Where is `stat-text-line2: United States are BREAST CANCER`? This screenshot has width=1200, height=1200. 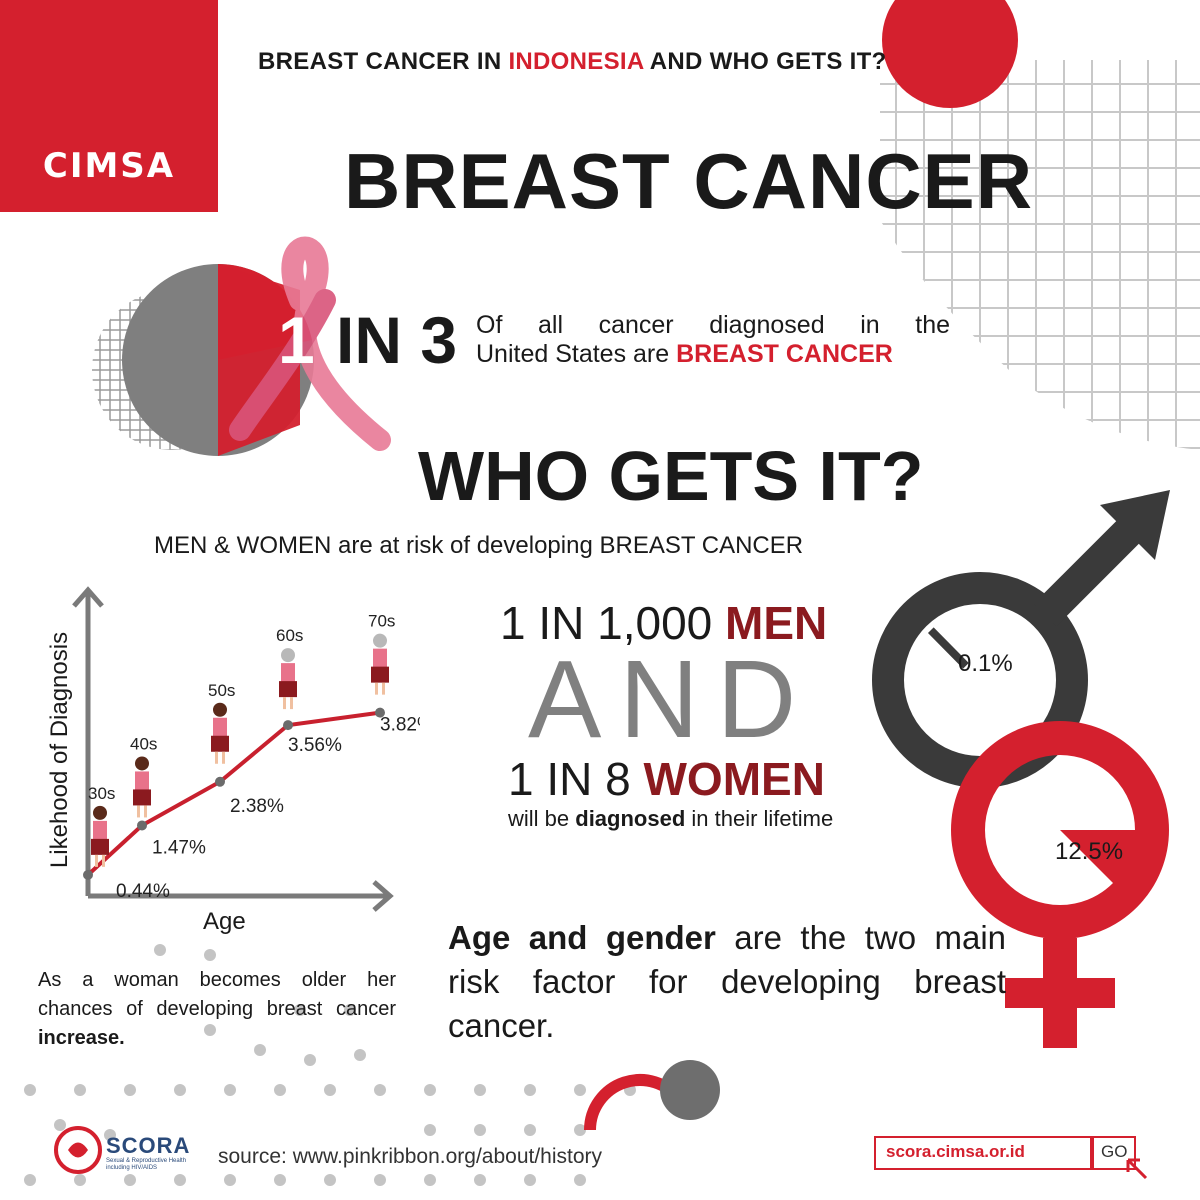 stat-text-line2: United States are BREAST CANCER is located at coordinates (684, 354).